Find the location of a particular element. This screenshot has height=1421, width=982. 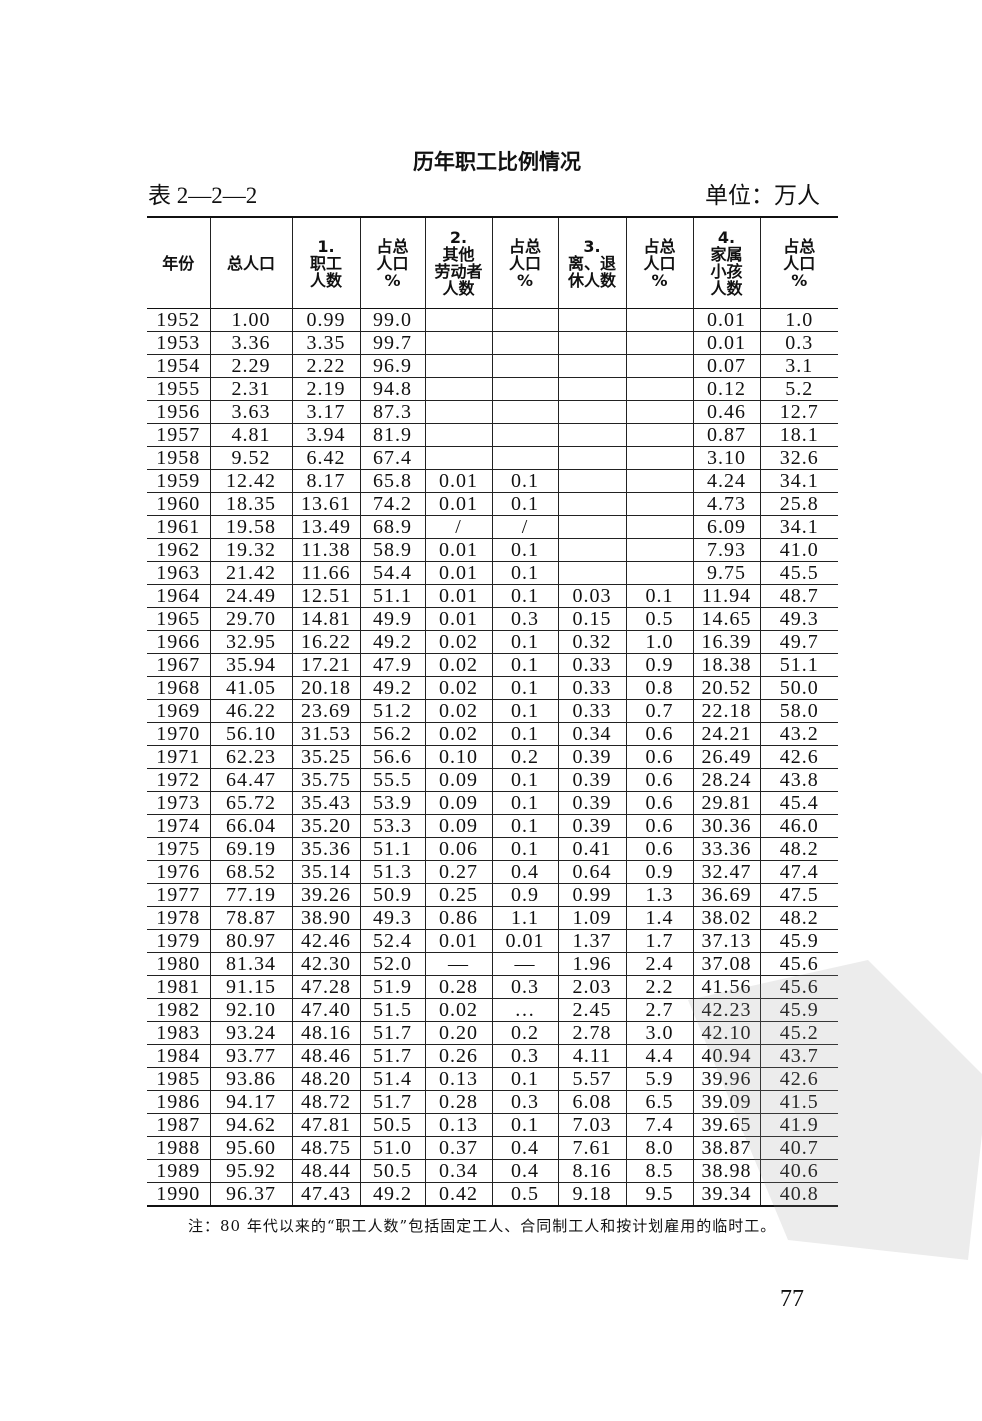

table-cell: 80.97 is located at coordinates (250, 941).